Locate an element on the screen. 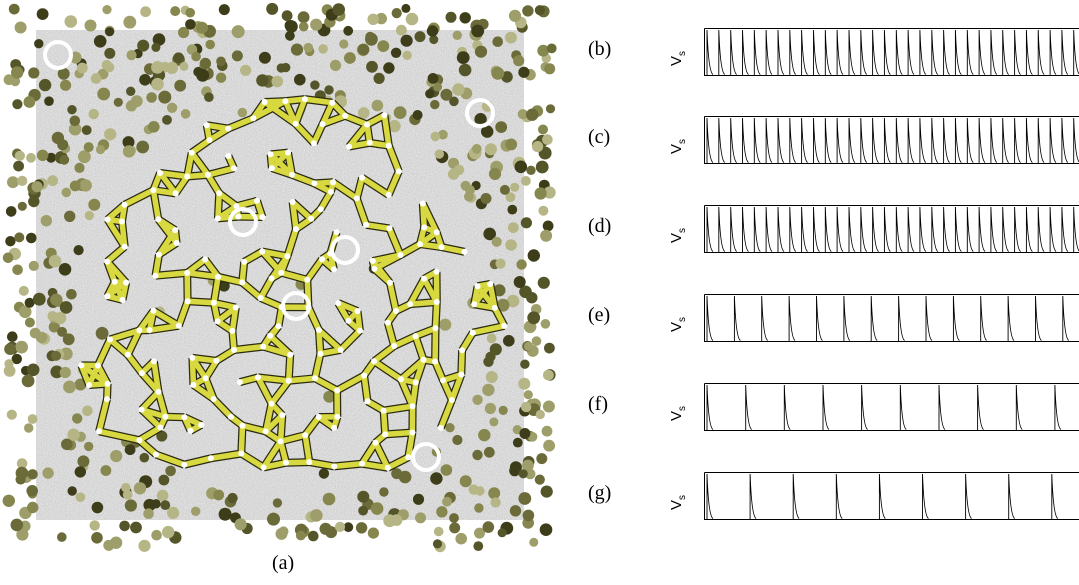 The height and width of the screenshot is (585, 1079). trace-ylabel: Vs is located at coordinates (678, 235).